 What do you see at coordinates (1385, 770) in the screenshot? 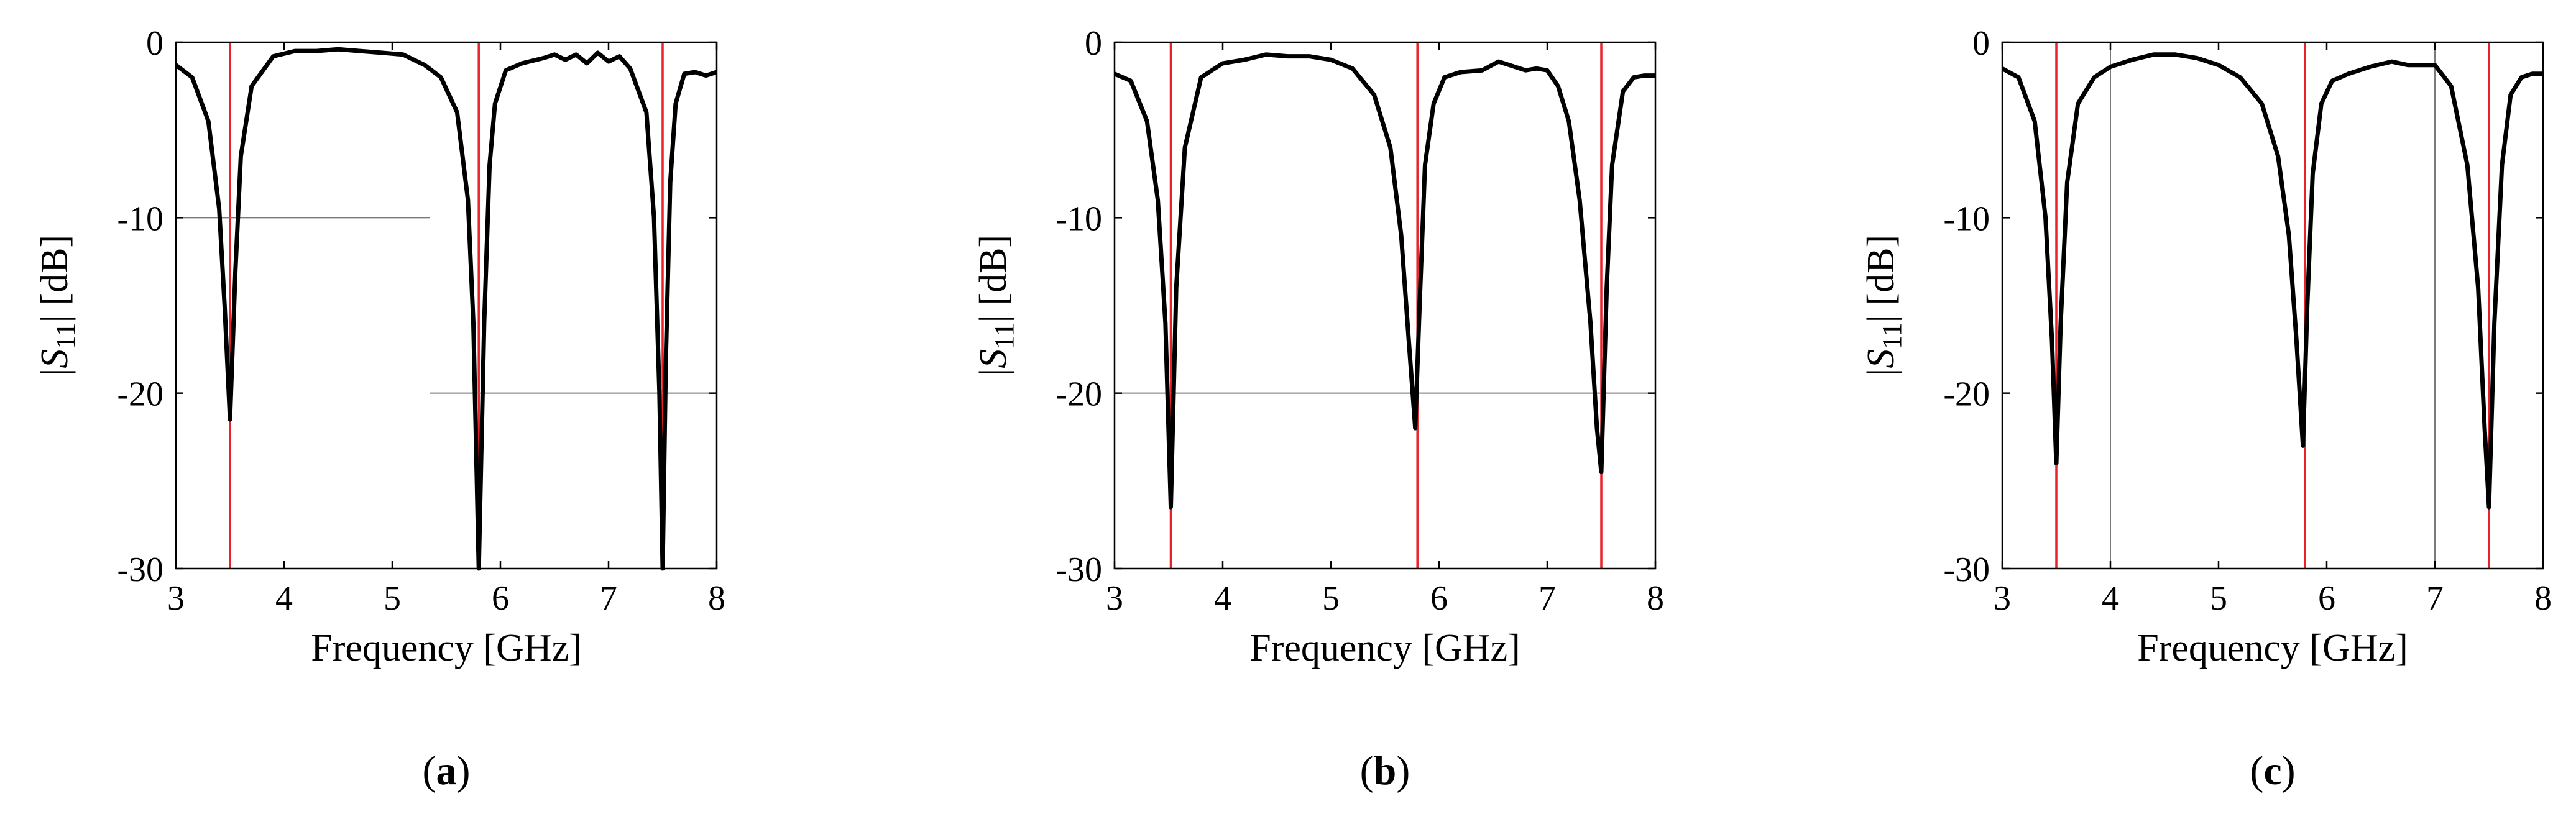
I see `panel-caption: (b)` at bounding box center [1385, 770].